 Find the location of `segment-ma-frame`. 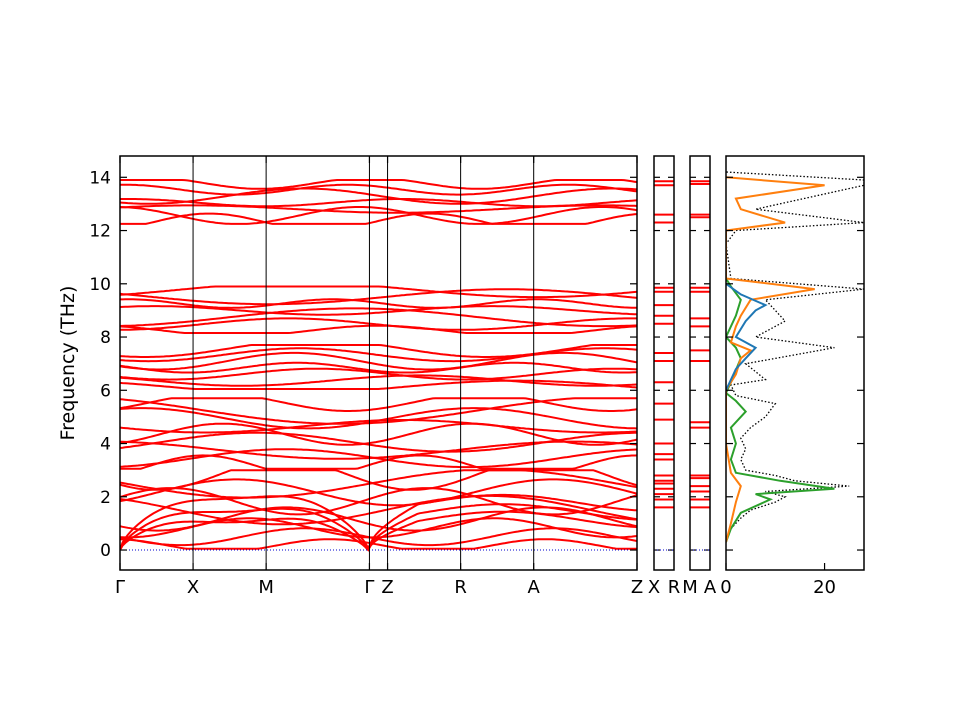

segment-ma-frame is located at coordinates (700, 363).